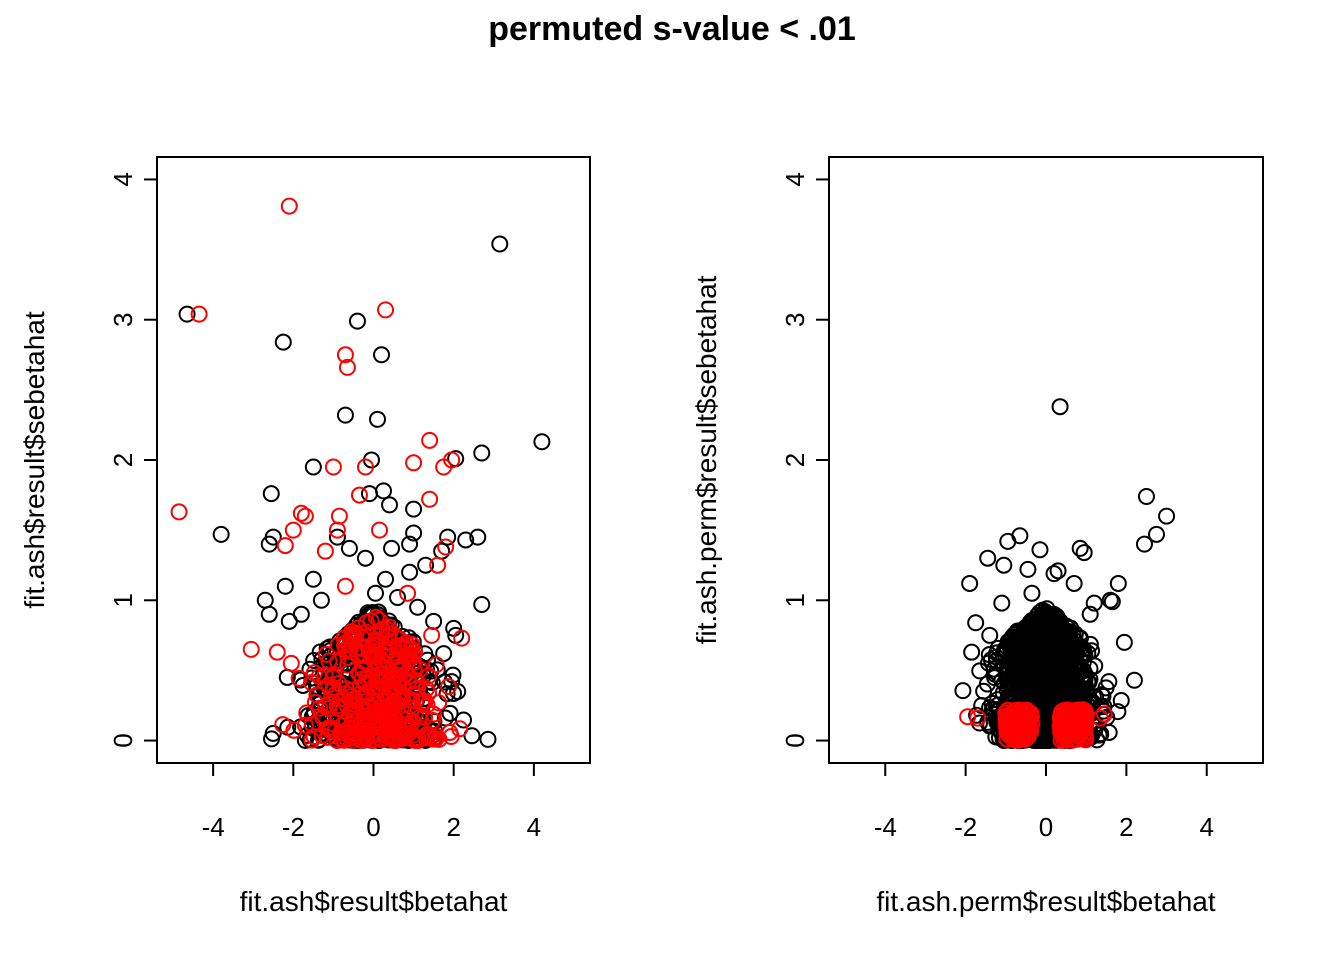 Image resolution: width=1344 pixels, height=960 pixels. What do you see at coordinates (885, 827) in the screenshot?
I see `right-x-tick-label: -4` at bounding box center [885, 827].